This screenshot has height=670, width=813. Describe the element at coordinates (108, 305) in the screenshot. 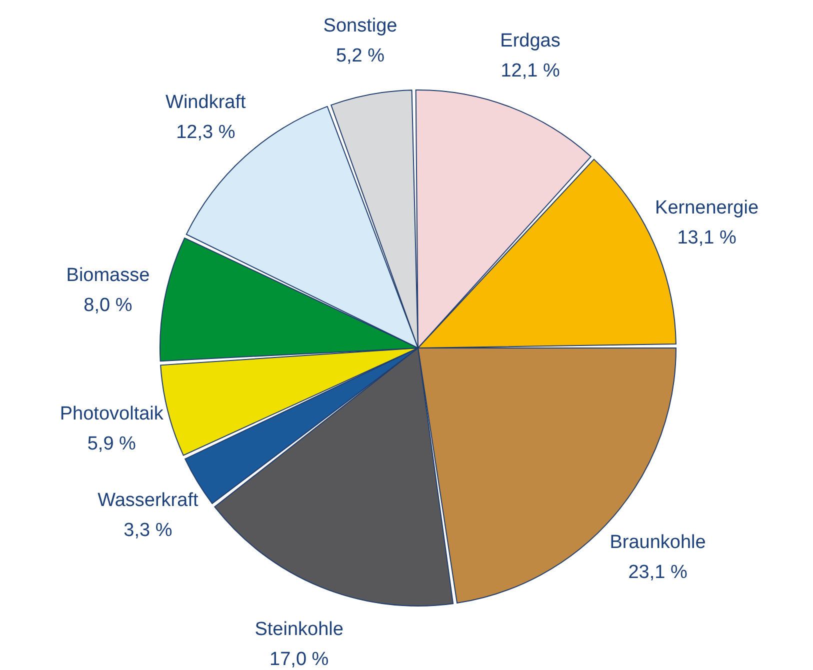

I see `data-label: 8,0 %` at that location.